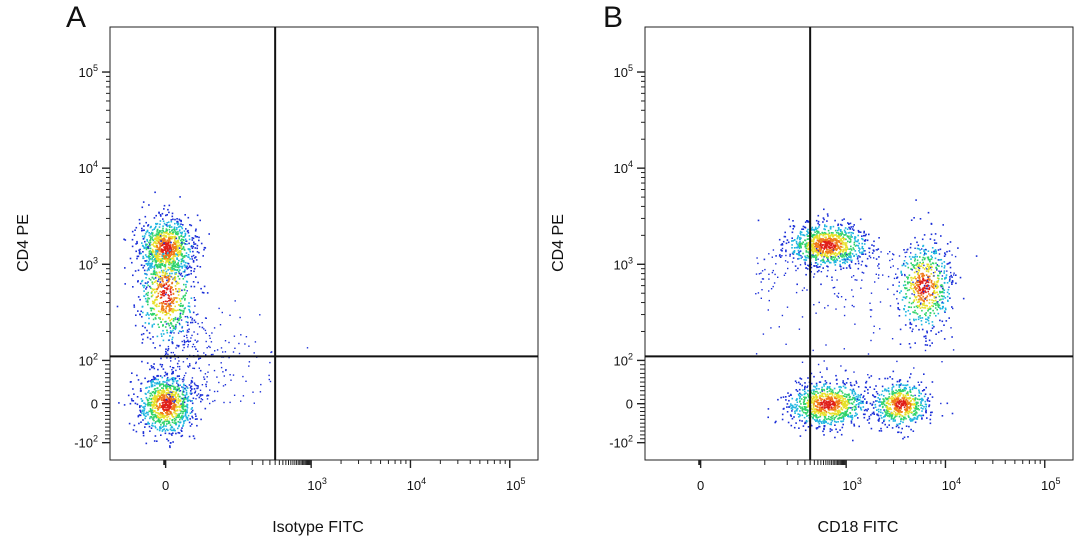 Image resolution: width=1080 pixels, height=553 pixels. What do you see at coordinates (88, 359) in the screenshot?
I see `y-tick-label: 102` at bounding box center [88, 359].